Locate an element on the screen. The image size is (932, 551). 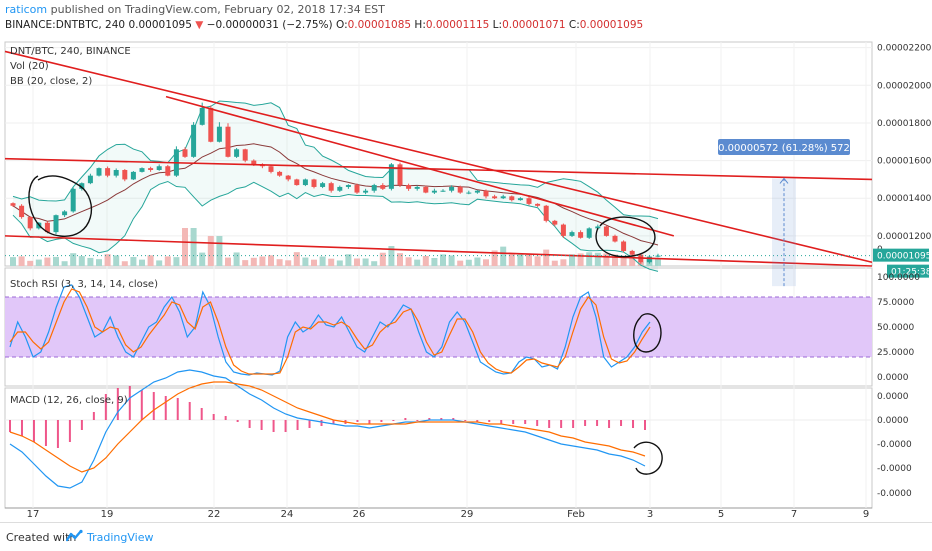
price-tag-text: 0.00001095 is located at coordinates (904, 257).